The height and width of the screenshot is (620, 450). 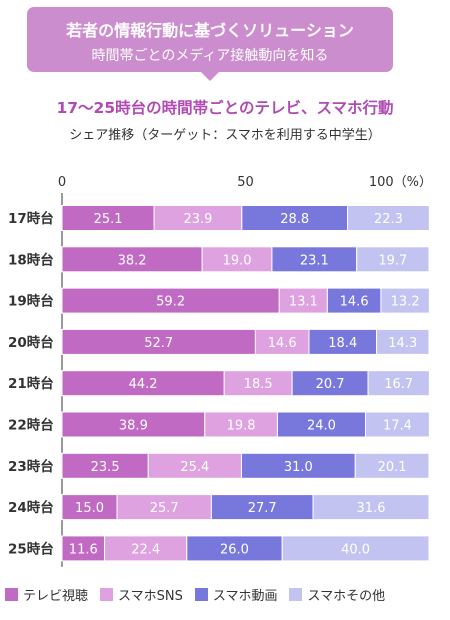 I want to click on data-label: 13.2, so click(x=405, y=302).